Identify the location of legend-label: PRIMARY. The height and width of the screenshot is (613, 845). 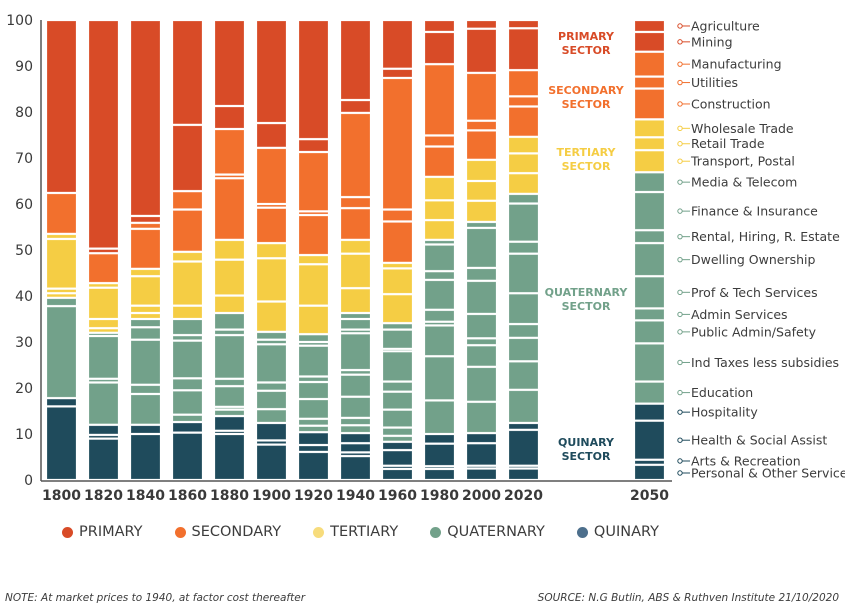
(111, 532).